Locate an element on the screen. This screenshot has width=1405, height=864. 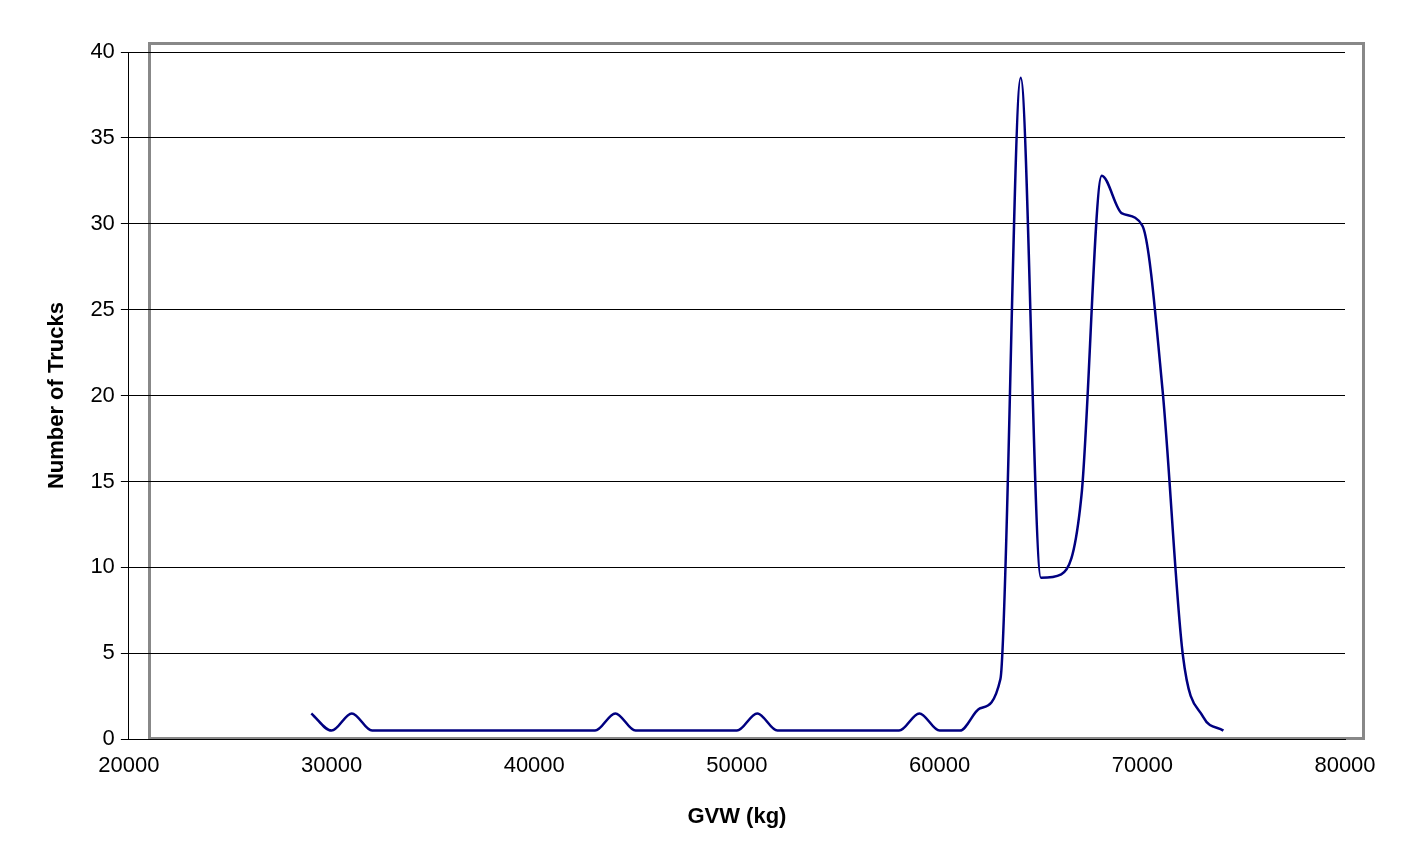
y-tick-label: 0 is located at coordinates (108, 738).